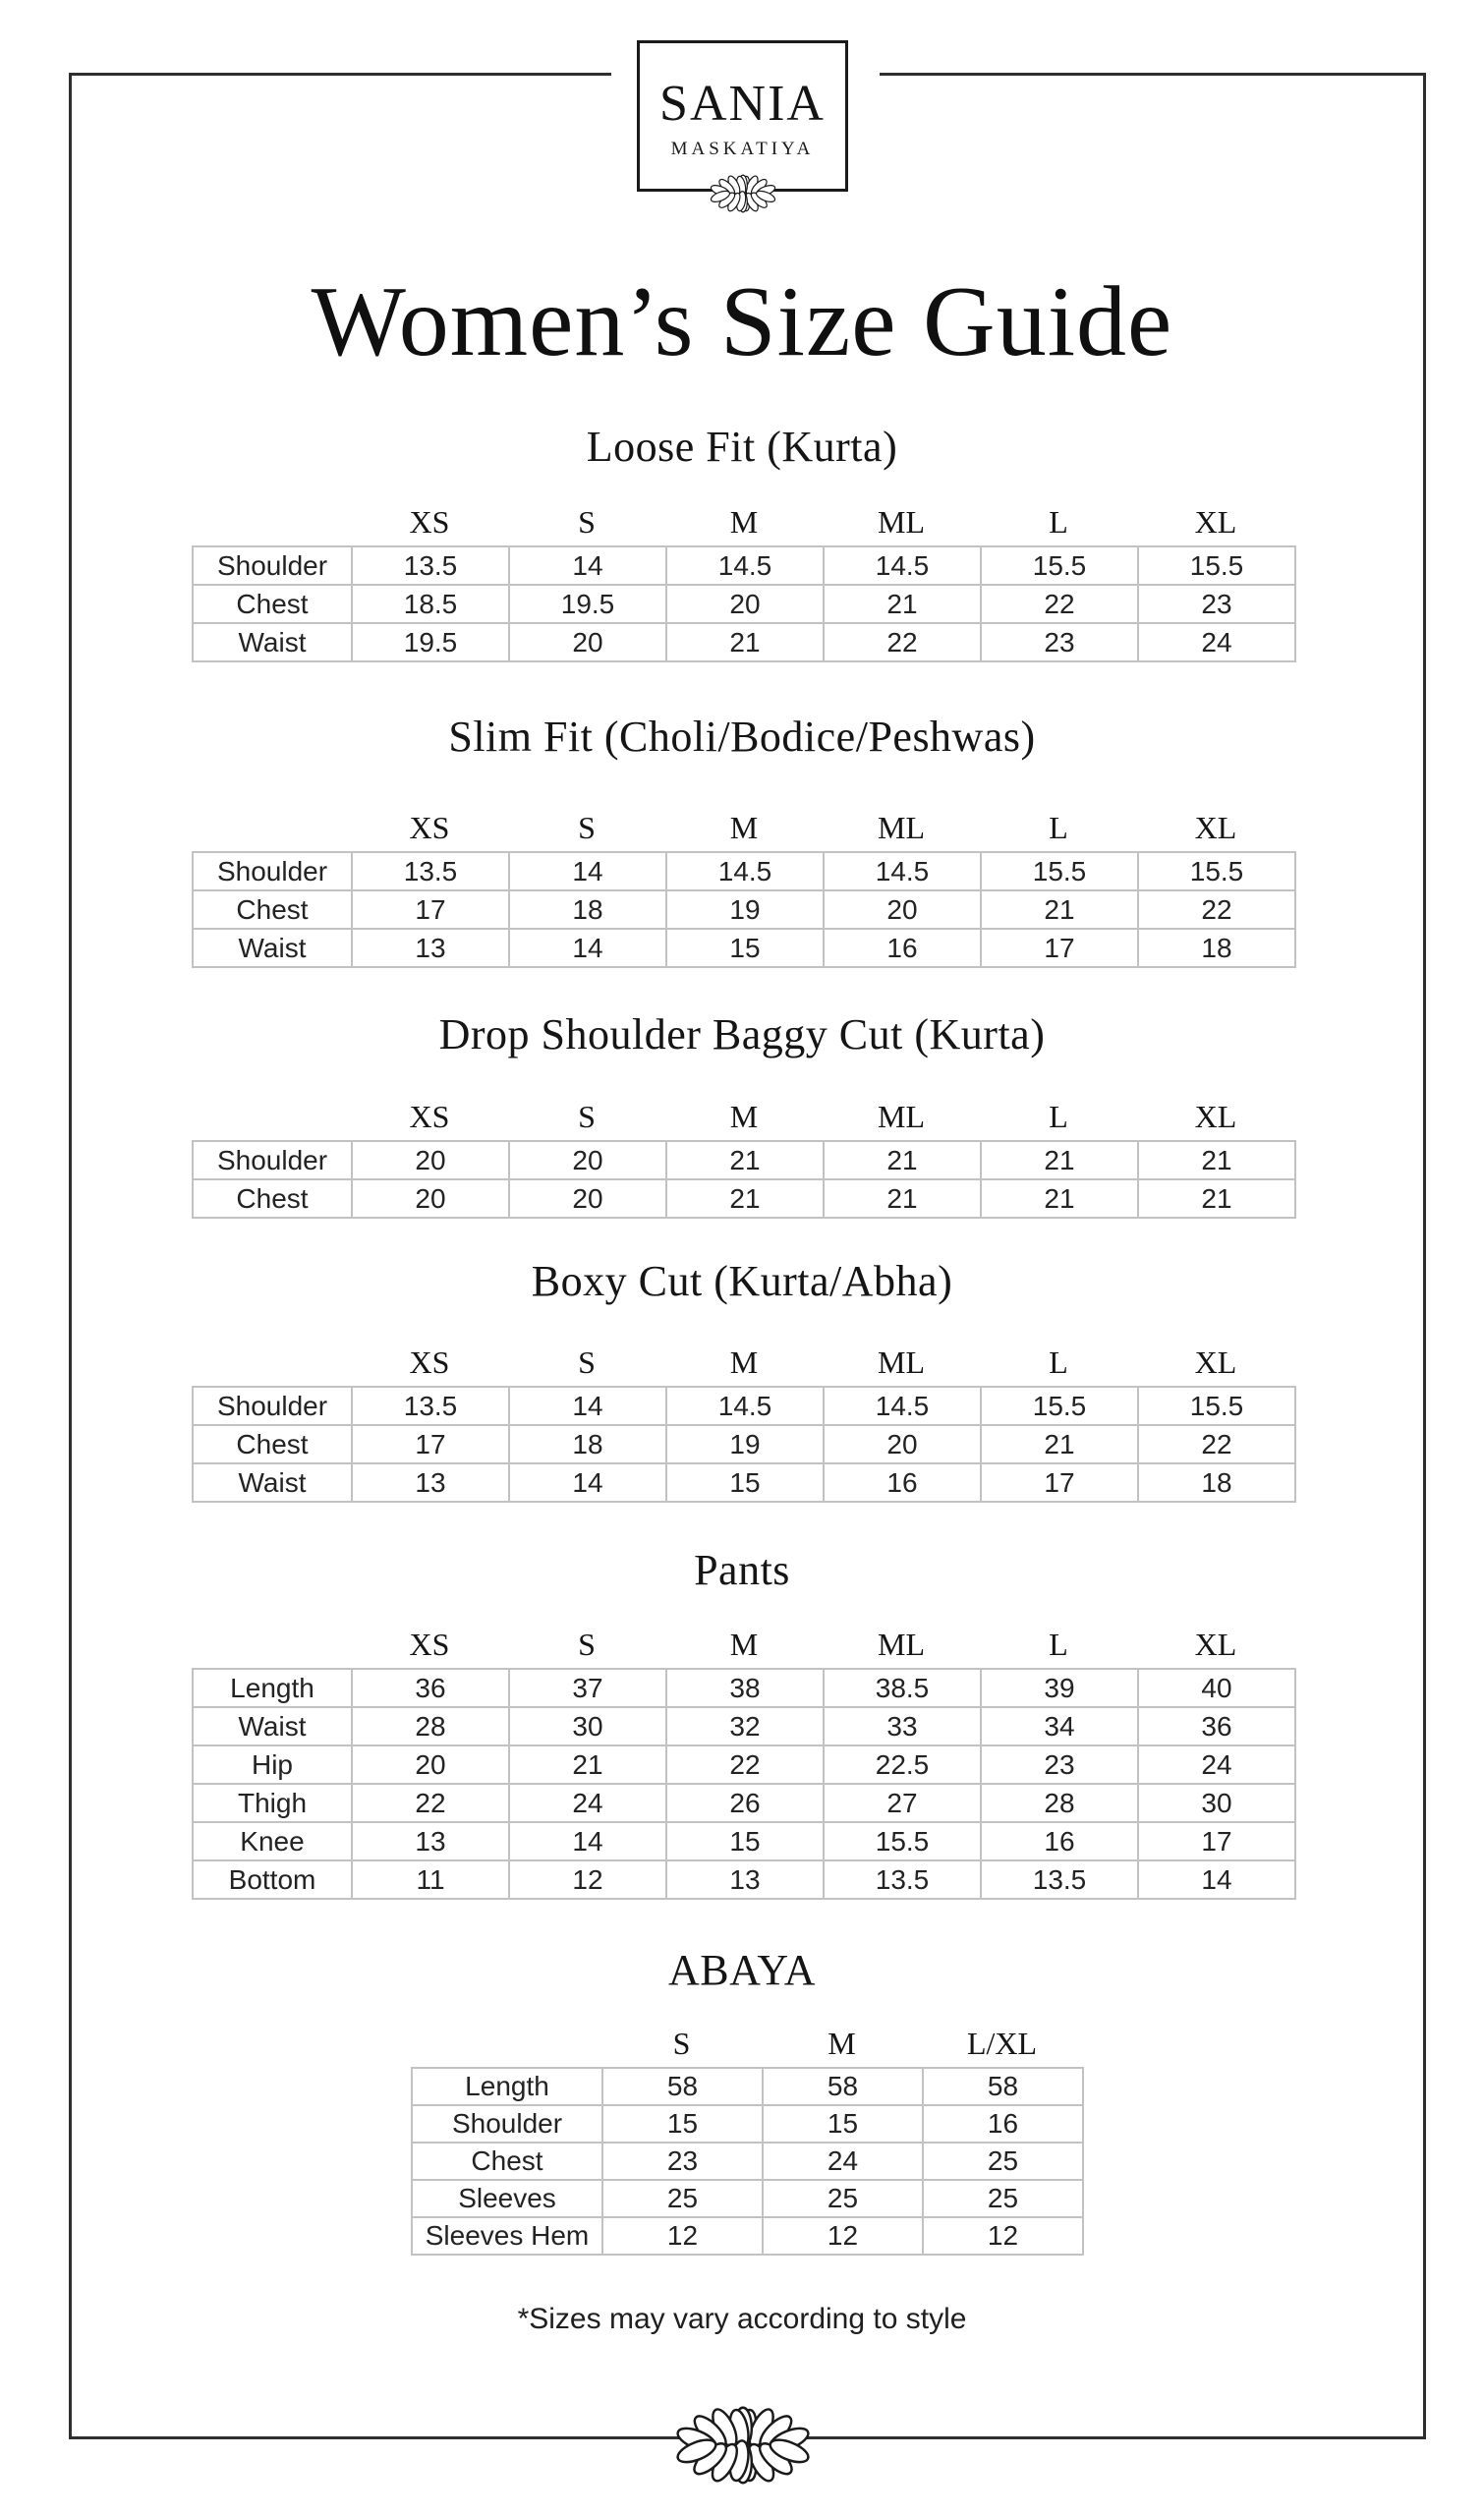 This screenshot has height=2516, width=1484. Describe the element at coordinates (902, 1726) in the screenshot. I see `measurement-value-cell: 33` at that location.